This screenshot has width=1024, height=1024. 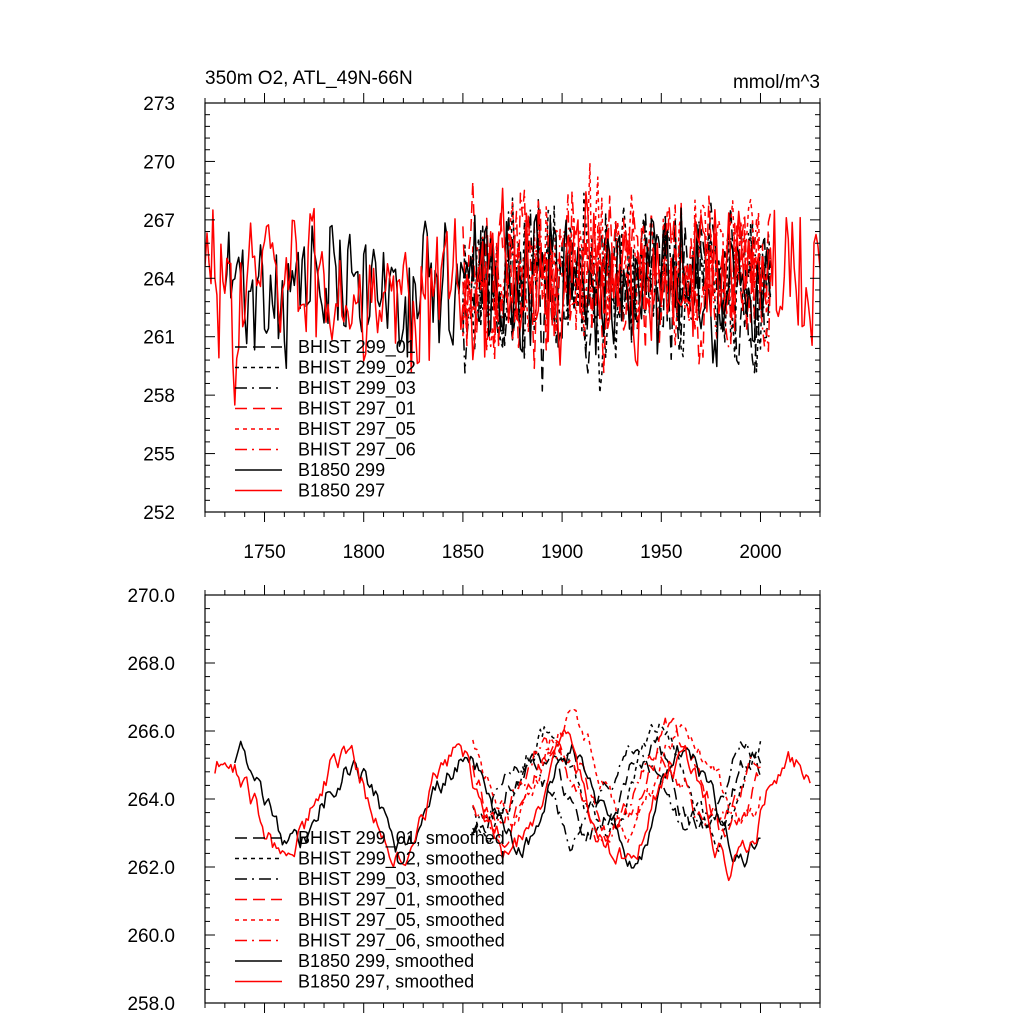 I want to click on y-tick-label: 266.0, so click(x=151, y=732).